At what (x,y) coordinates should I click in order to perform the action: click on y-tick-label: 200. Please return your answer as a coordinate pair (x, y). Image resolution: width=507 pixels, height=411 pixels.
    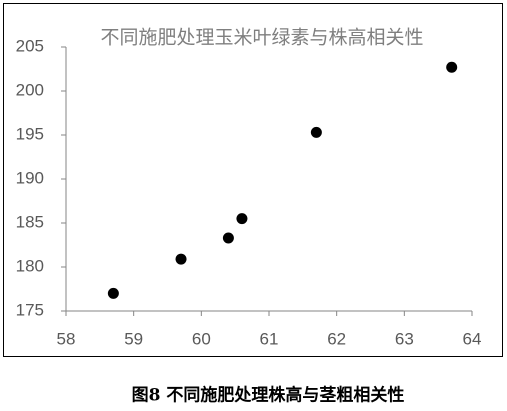
    Looking at the image, I should click on (30, 89).